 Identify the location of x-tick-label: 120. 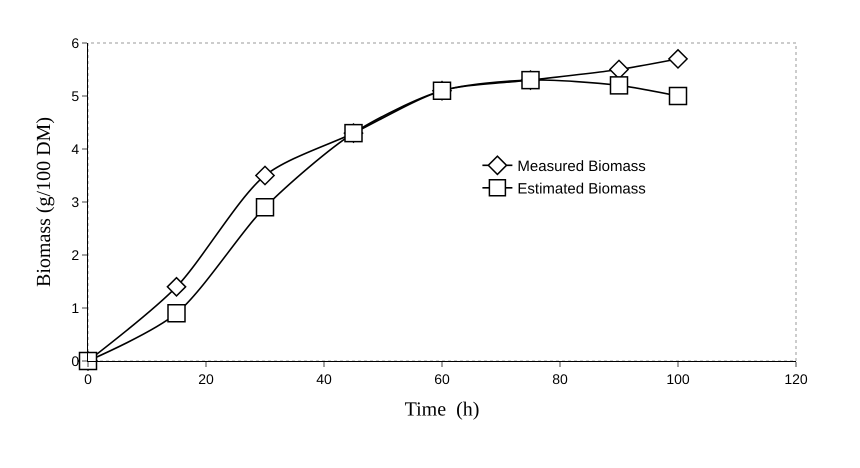
(796, 378).